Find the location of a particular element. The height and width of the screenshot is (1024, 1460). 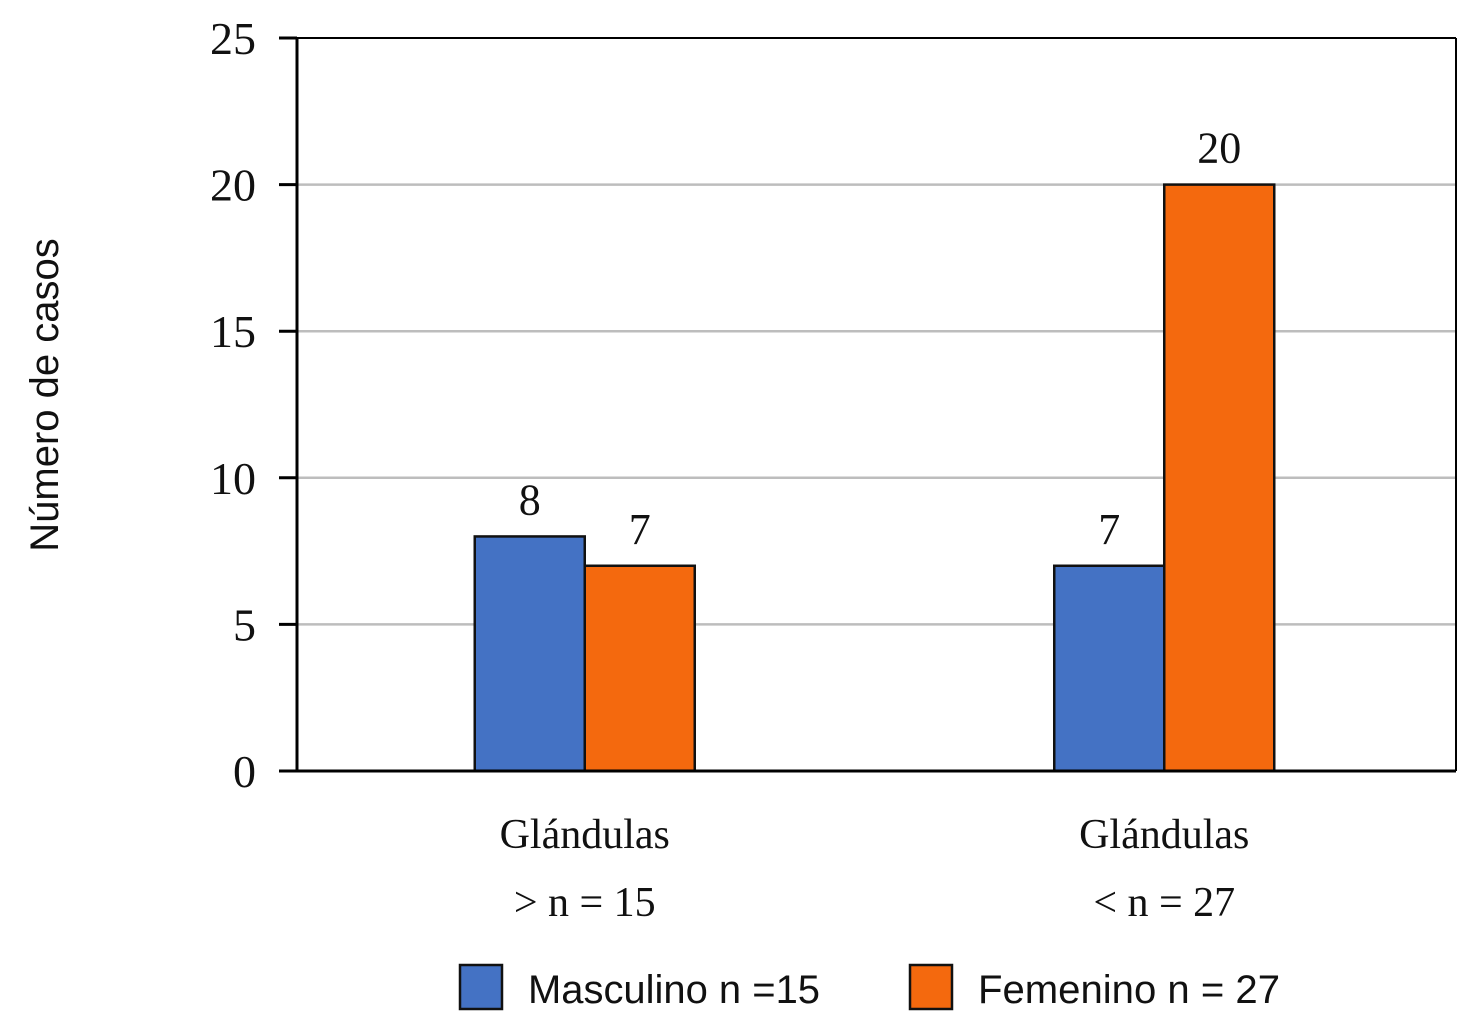

y-tick-label: 10 is located at coordinates (233, 478).